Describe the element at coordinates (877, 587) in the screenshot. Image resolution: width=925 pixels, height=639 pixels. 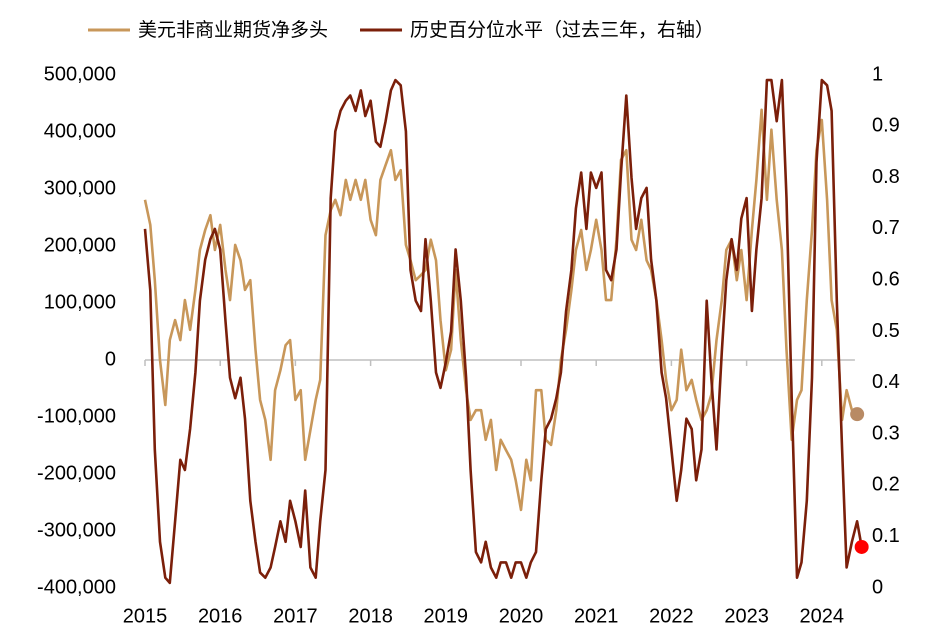
I see `y2-tick-label: 0` at that location.